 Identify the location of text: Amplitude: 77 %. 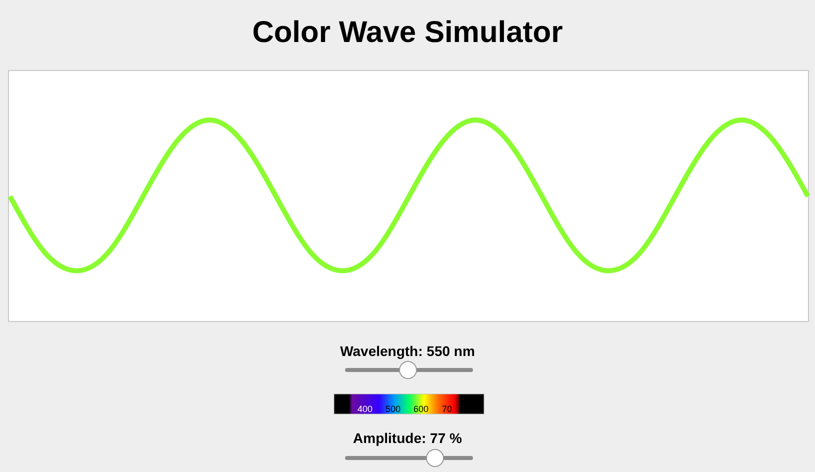
(407, 438).